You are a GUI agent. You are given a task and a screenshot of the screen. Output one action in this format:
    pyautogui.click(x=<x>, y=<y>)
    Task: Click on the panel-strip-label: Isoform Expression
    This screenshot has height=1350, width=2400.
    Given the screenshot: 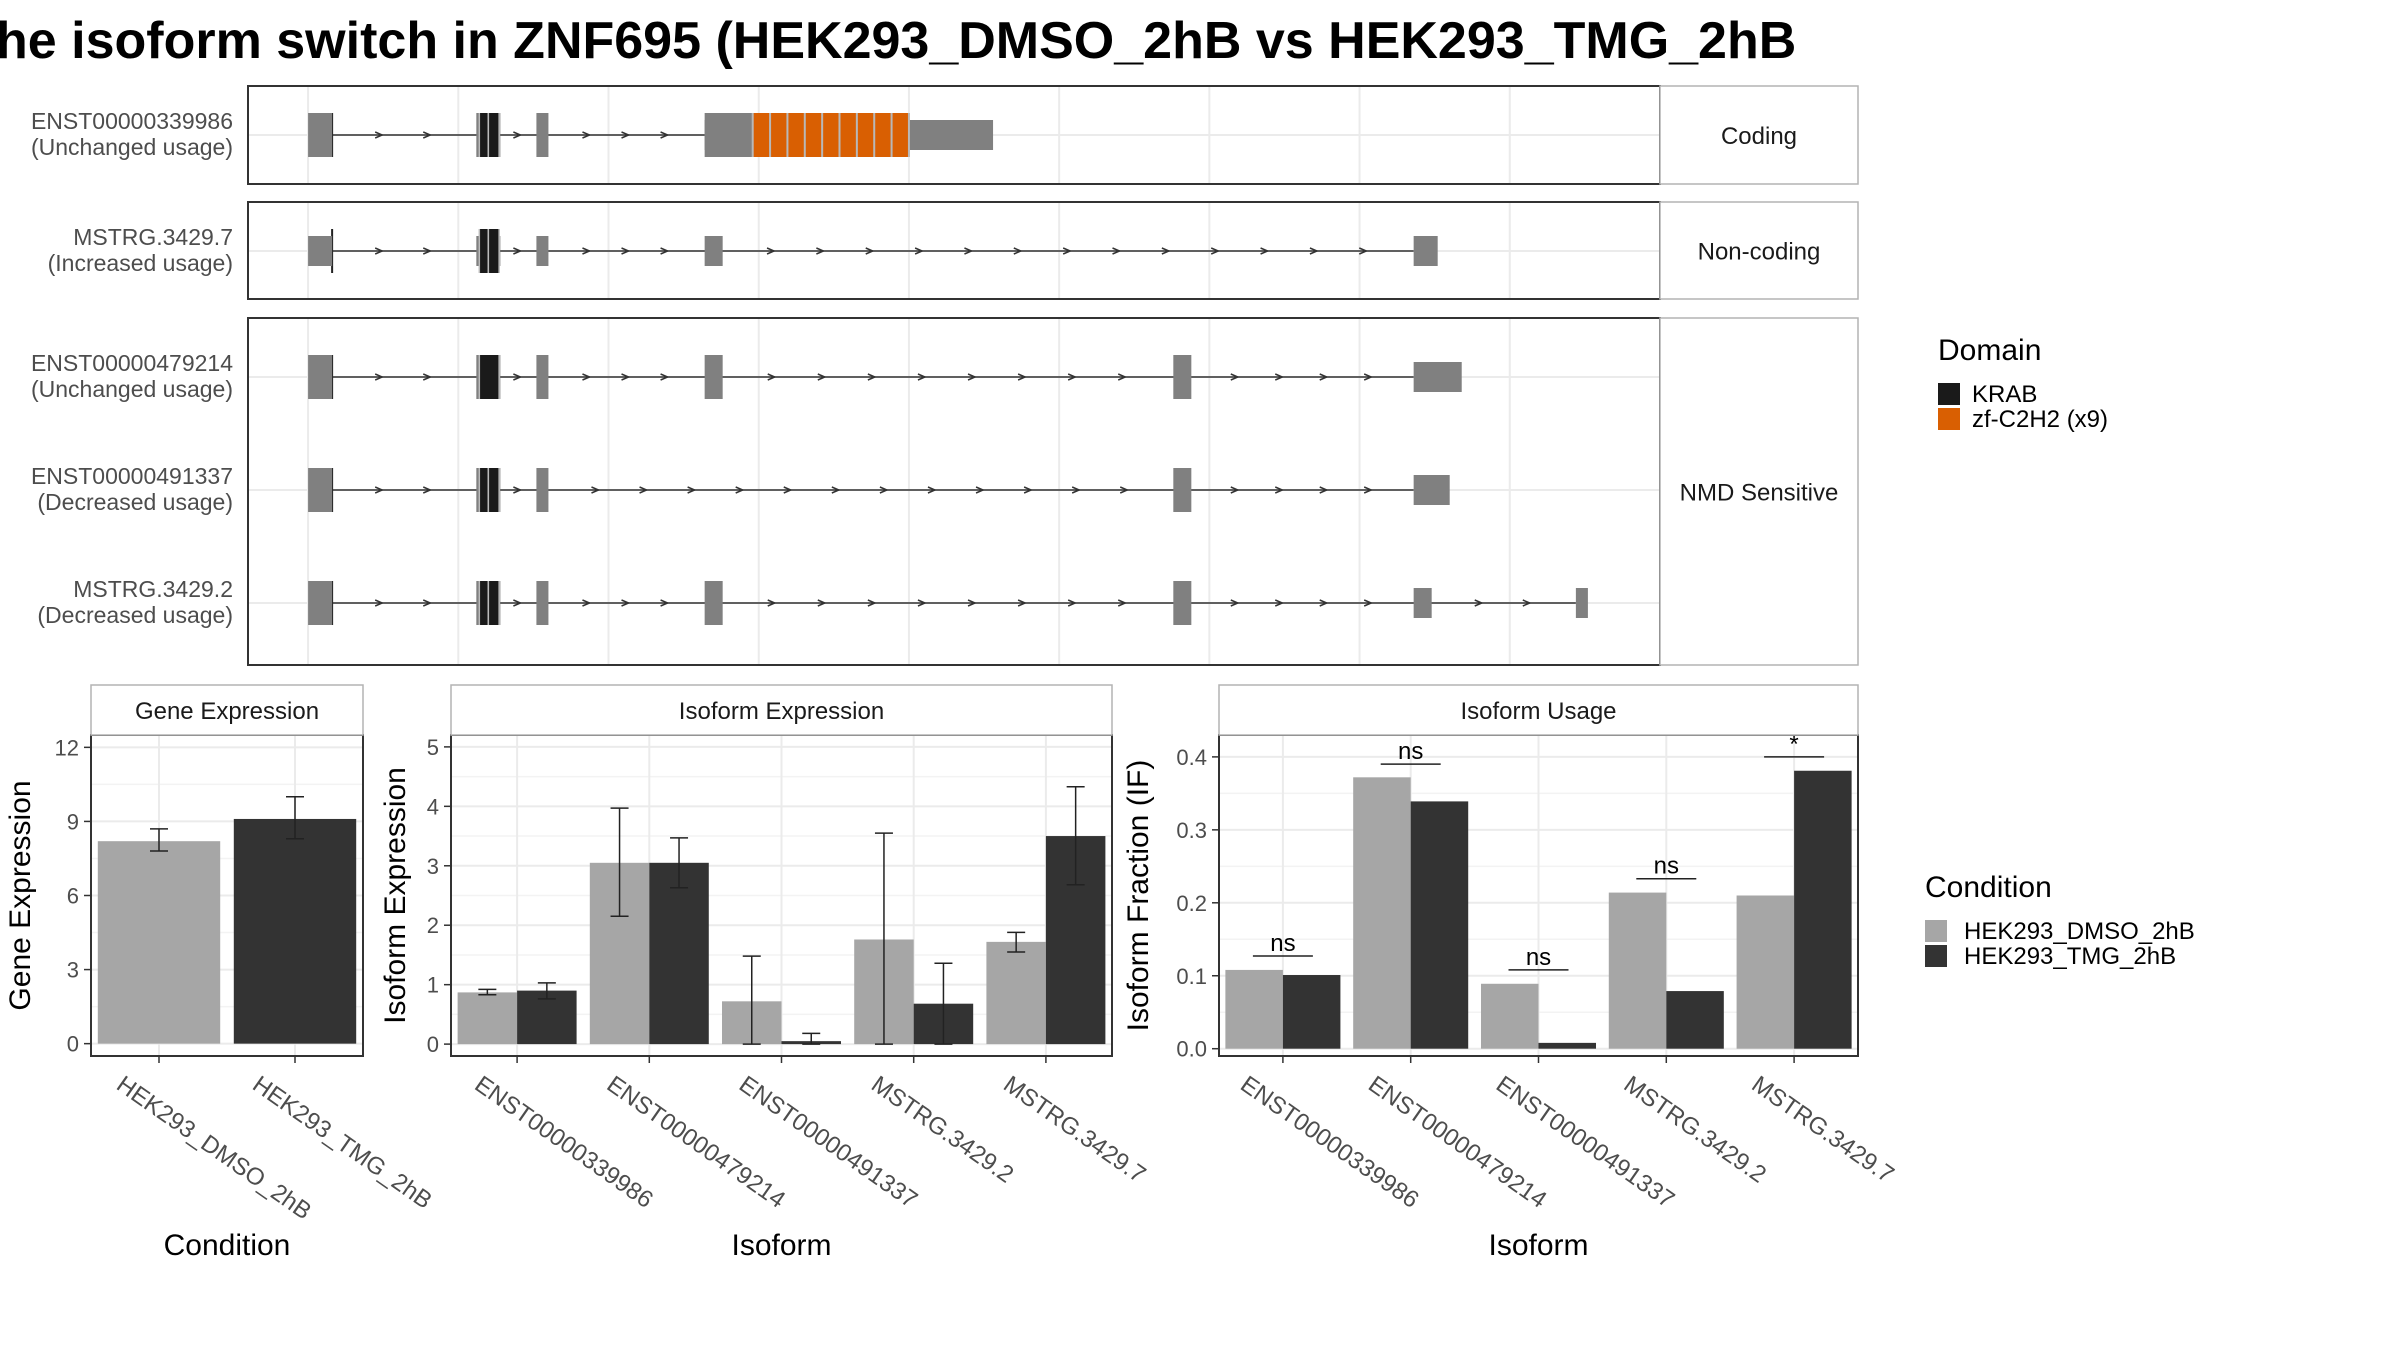 What is the action you would take?
    pyautogui.click(x=781, y=711)
    